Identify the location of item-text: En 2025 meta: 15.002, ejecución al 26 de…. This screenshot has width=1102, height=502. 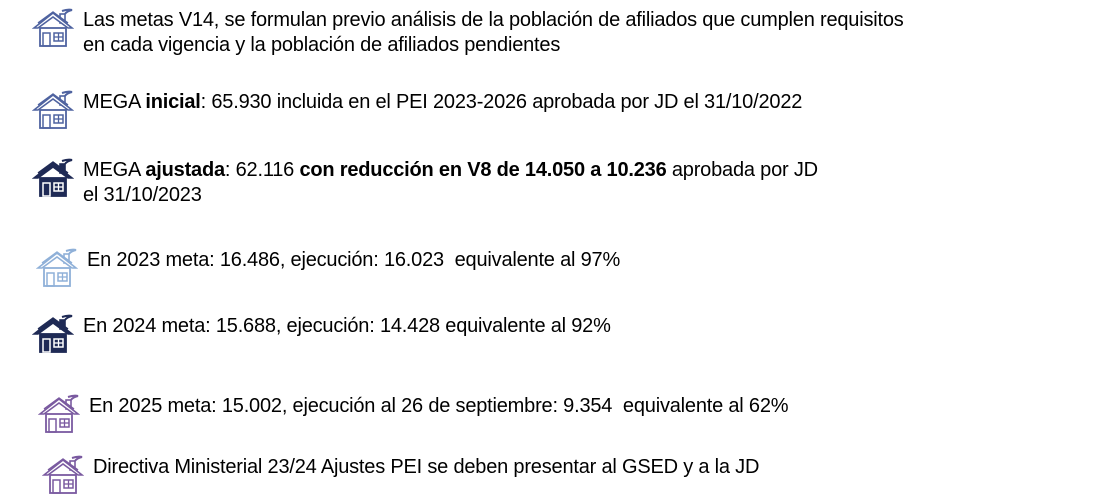
(439, 406).